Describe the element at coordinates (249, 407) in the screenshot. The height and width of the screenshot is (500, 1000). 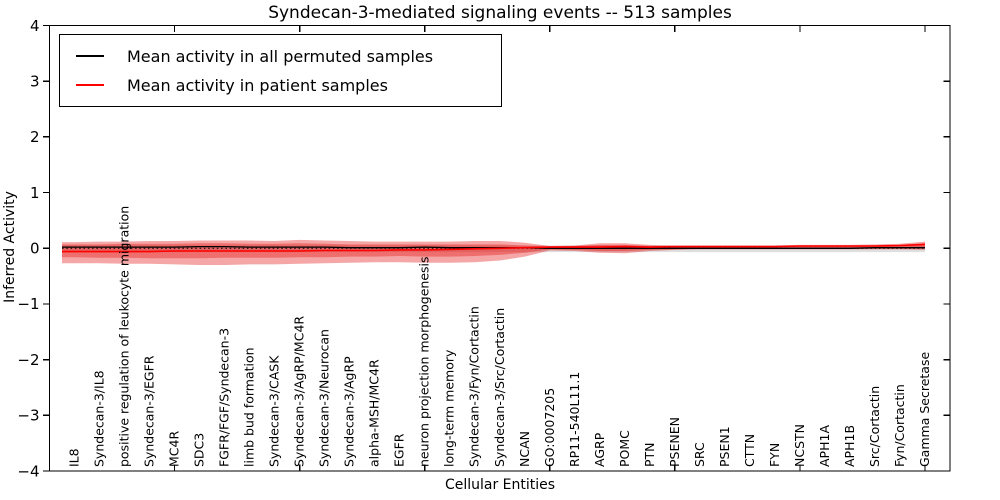
I see `x-category-label: limb bud formation` at that location.